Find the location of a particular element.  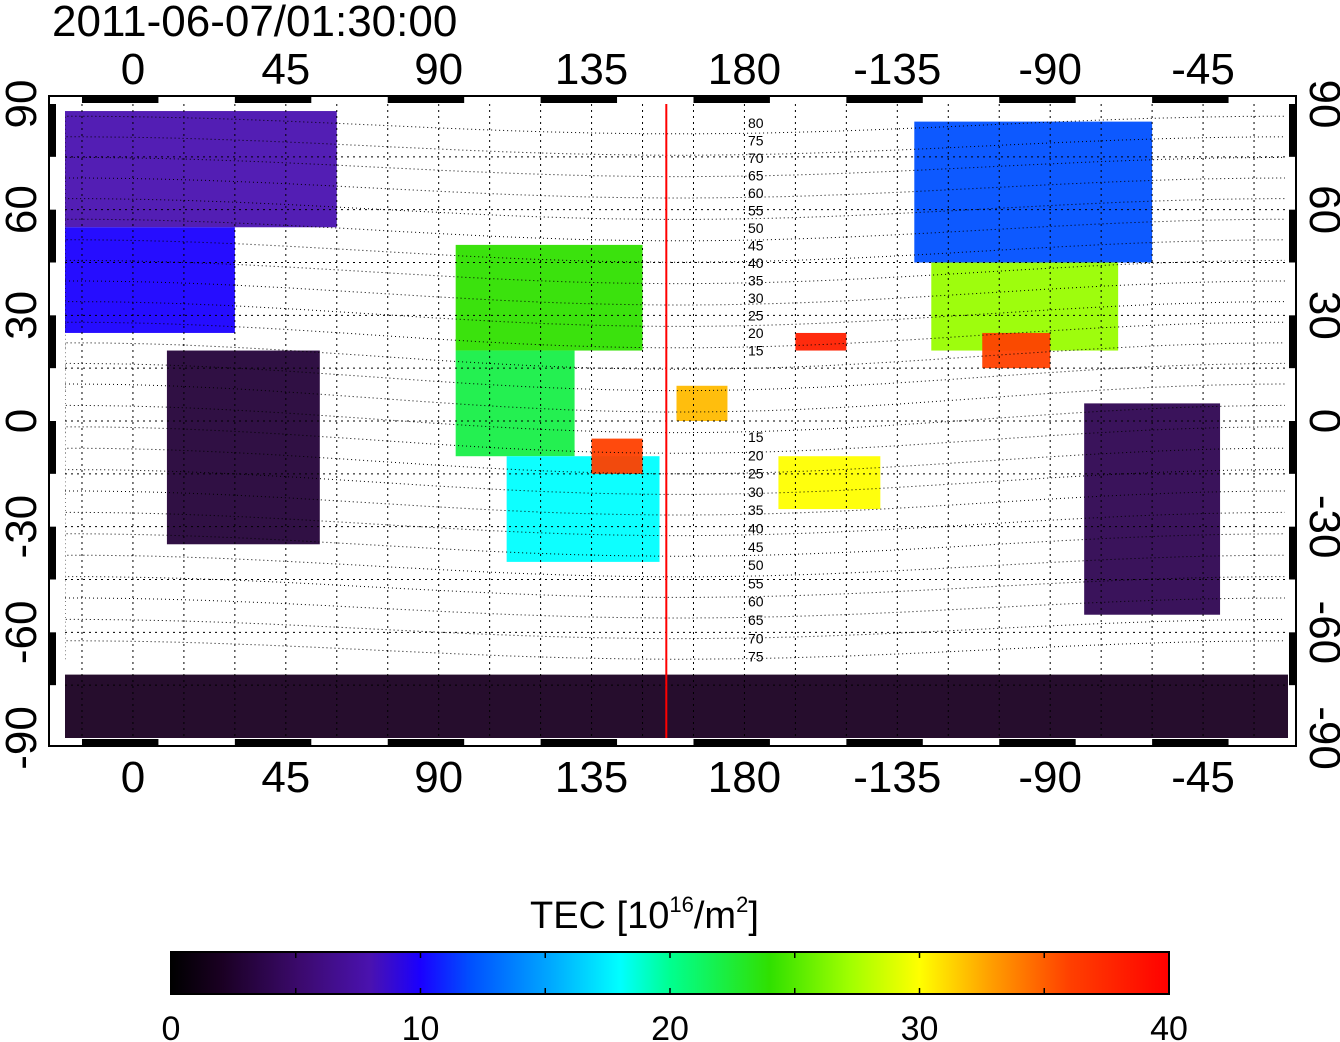

bottom-longitude-label: 0 is located at coordinates (133, 777).